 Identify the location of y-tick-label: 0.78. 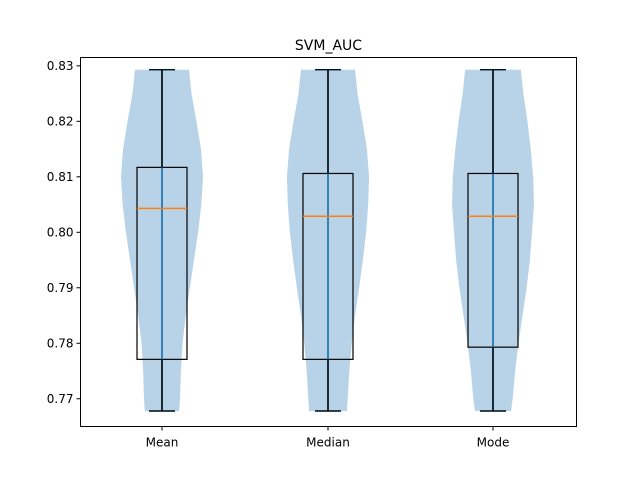
(60, 343).